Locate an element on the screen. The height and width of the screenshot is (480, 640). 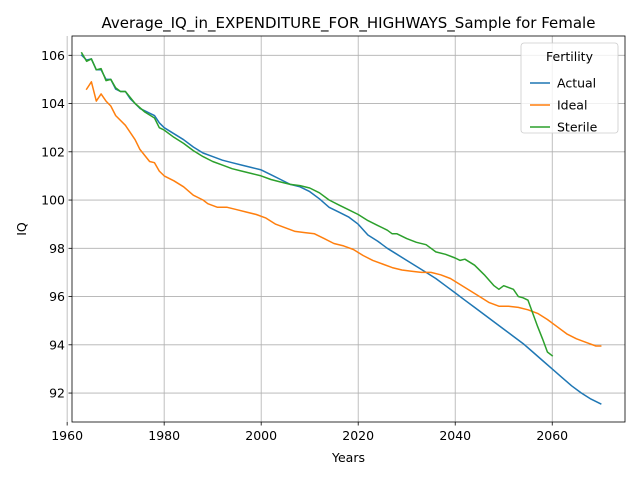
y-tick-label: 92 is located at coordinates (57, 393).